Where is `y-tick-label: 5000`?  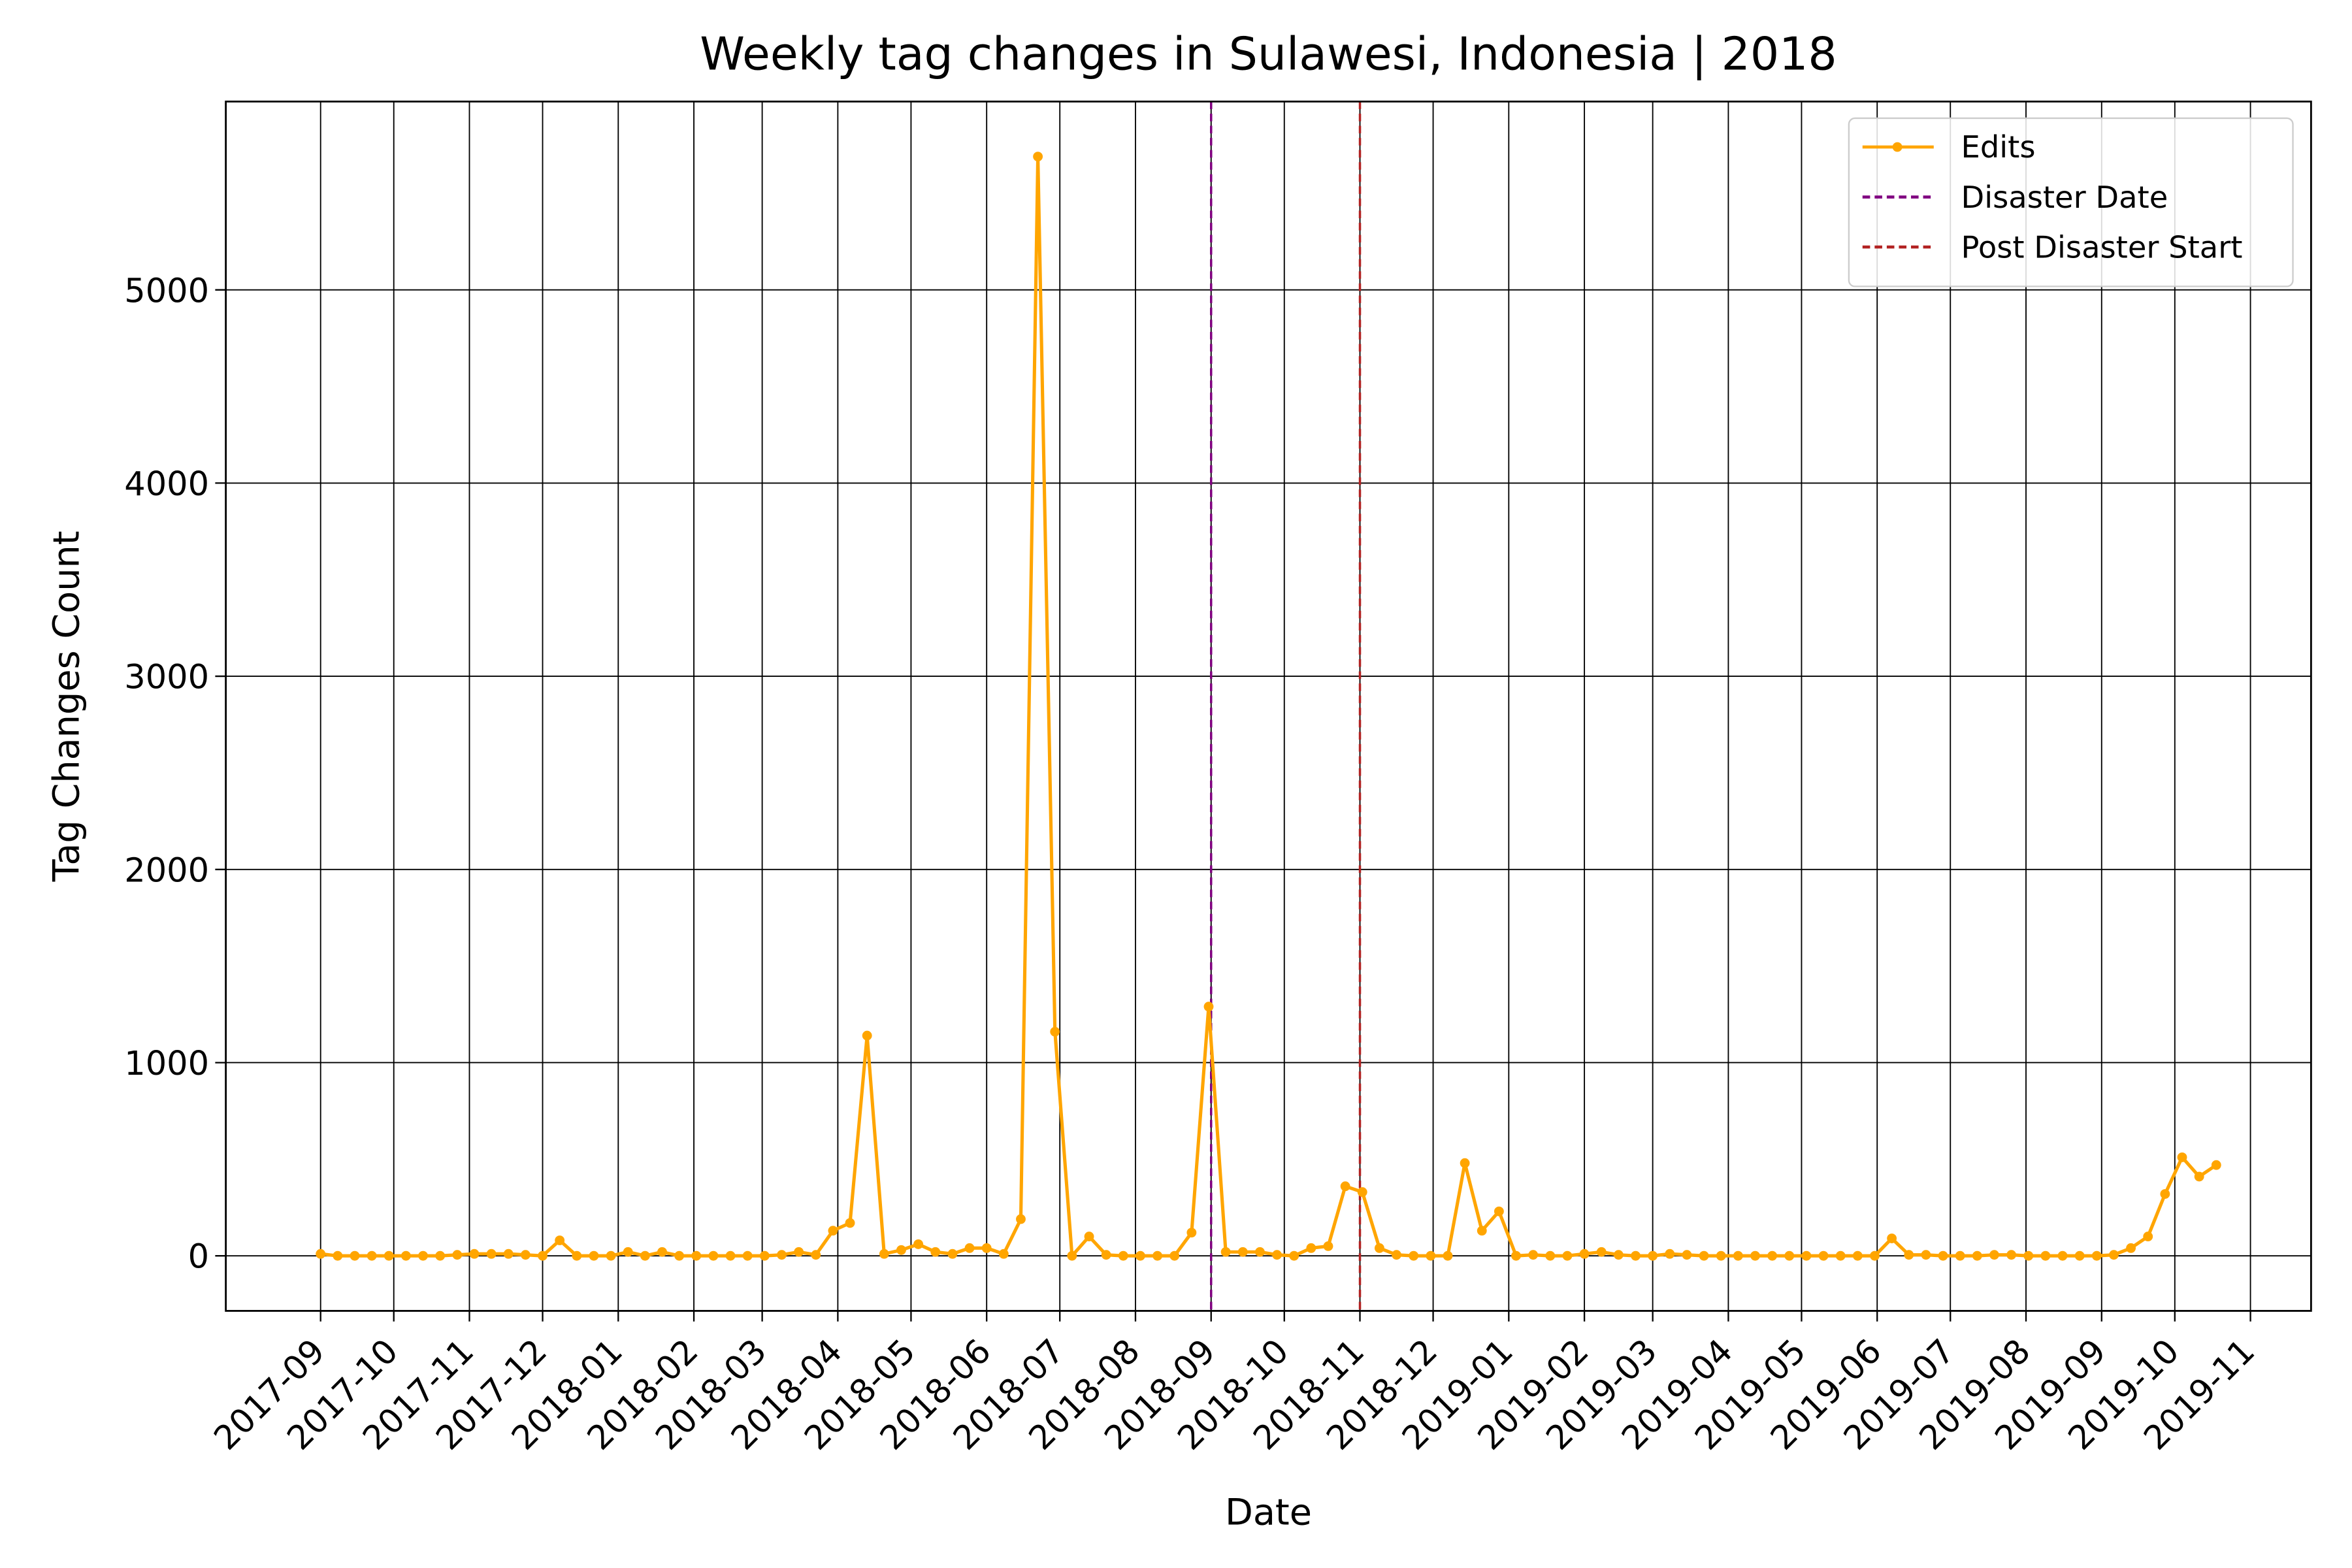
y-tick-label: 5000 is located at coordinates (166, 291).